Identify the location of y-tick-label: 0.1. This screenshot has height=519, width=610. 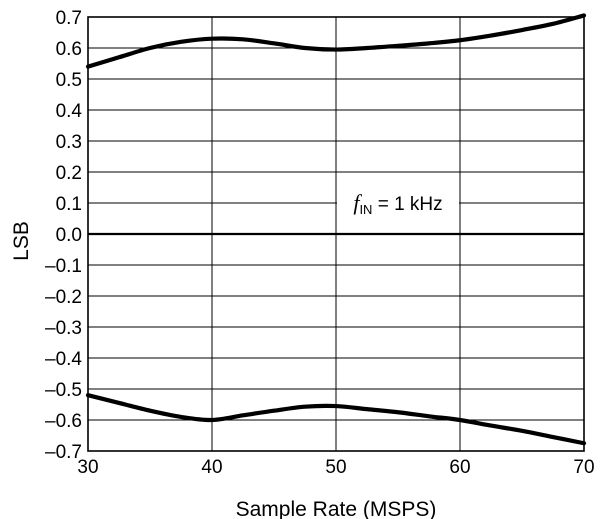
(69, 204).